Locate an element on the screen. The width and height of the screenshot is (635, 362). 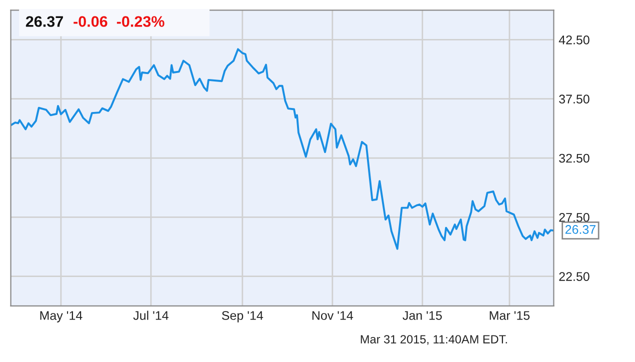
y-tick-label: 32.50 is located at coordinates (574, 158).